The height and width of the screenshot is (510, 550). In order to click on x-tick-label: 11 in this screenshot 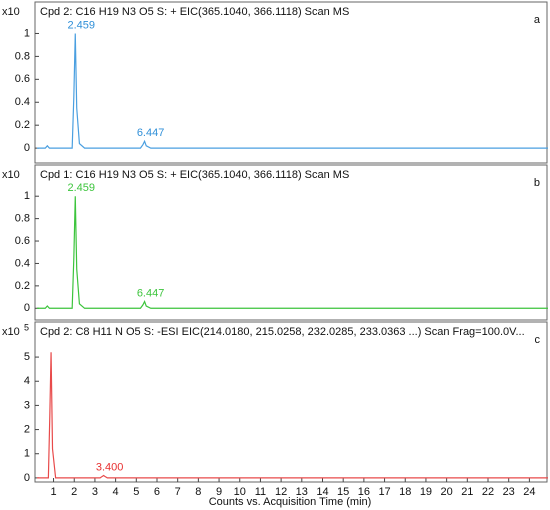, I will do `click(260, 492)`.